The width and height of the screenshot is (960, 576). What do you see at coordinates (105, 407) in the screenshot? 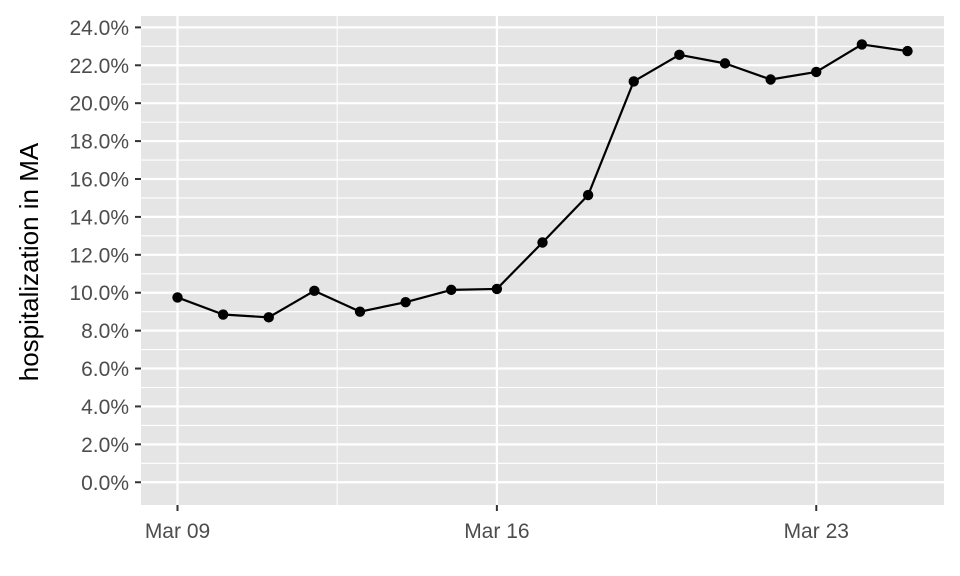
I see `y-tick-label: 4.0%` at bounding box center [105, 407].